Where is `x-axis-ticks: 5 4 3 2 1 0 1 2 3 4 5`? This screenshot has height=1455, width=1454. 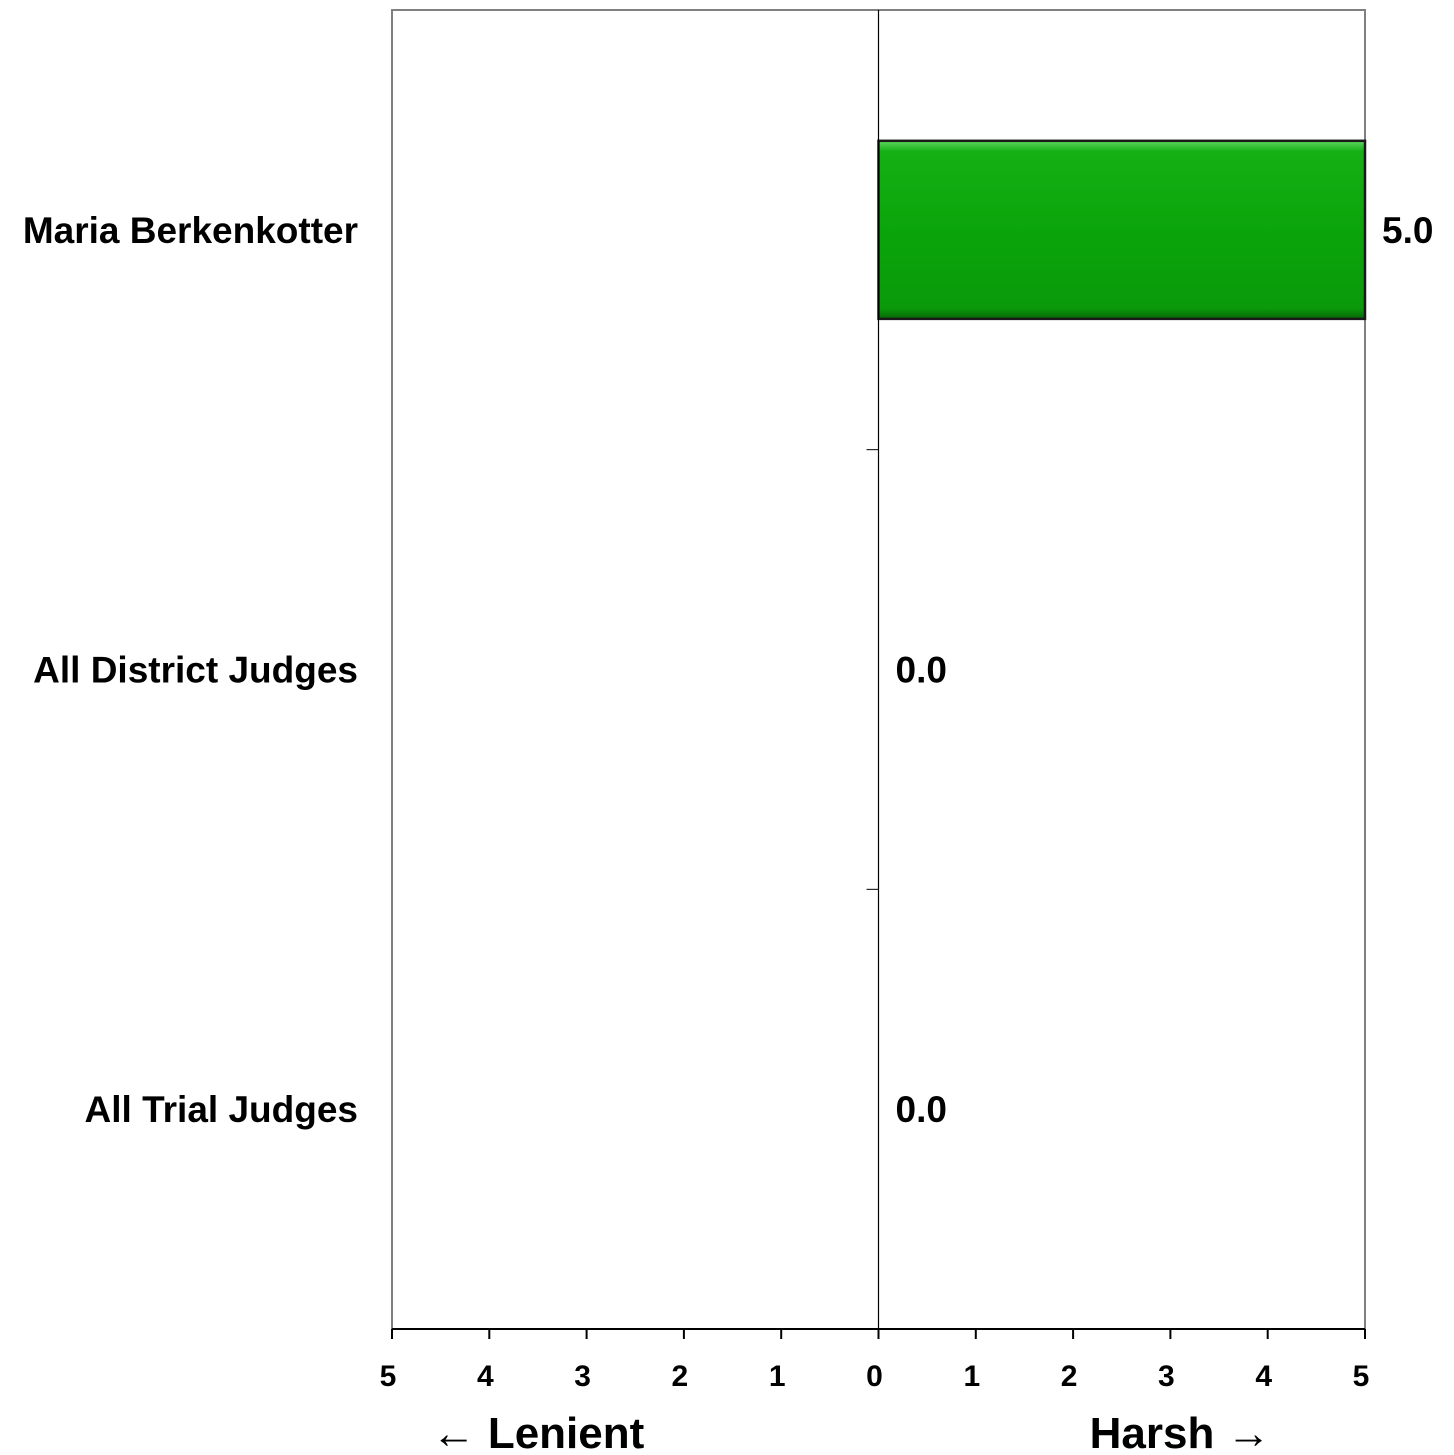
x-axis-ticks: 5 4 3 2 1 0 1 2 3 4 5 is located at coordinates (875, 1361).